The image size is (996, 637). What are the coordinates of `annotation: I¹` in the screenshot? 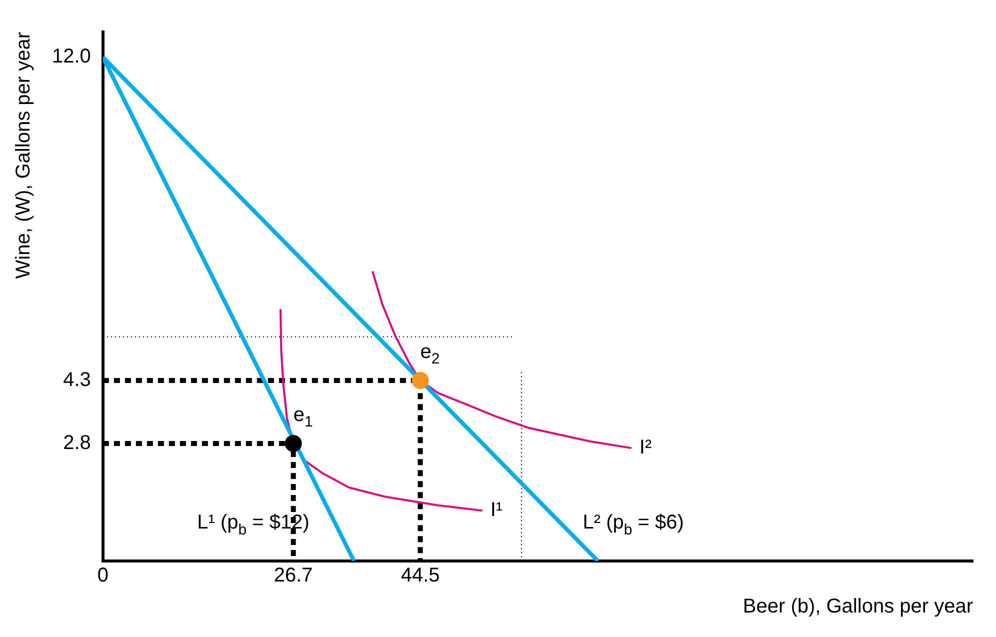 It's located at (496, 510).